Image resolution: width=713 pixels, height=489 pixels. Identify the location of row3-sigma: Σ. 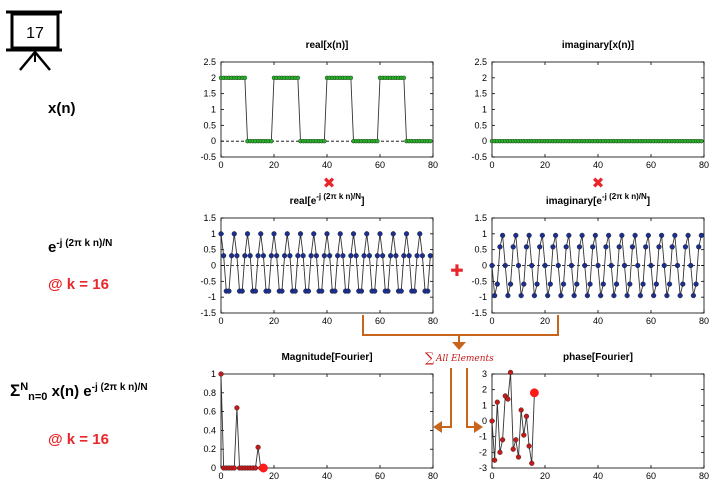
(15, 390).